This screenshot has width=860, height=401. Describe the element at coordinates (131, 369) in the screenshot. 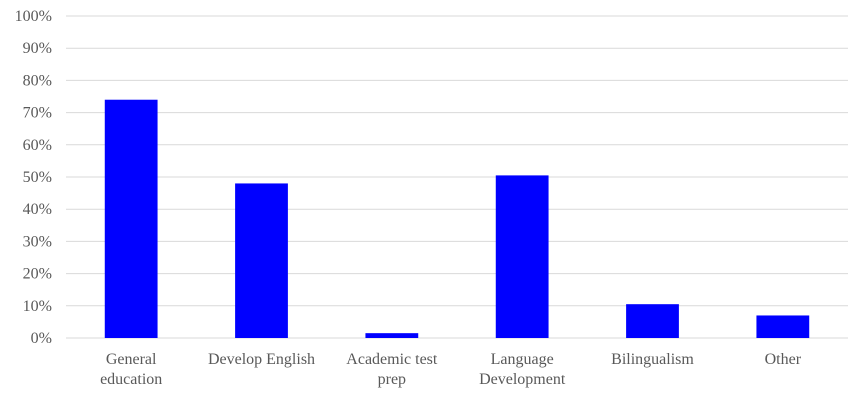

I see `x-tick-label: General education` at that location.